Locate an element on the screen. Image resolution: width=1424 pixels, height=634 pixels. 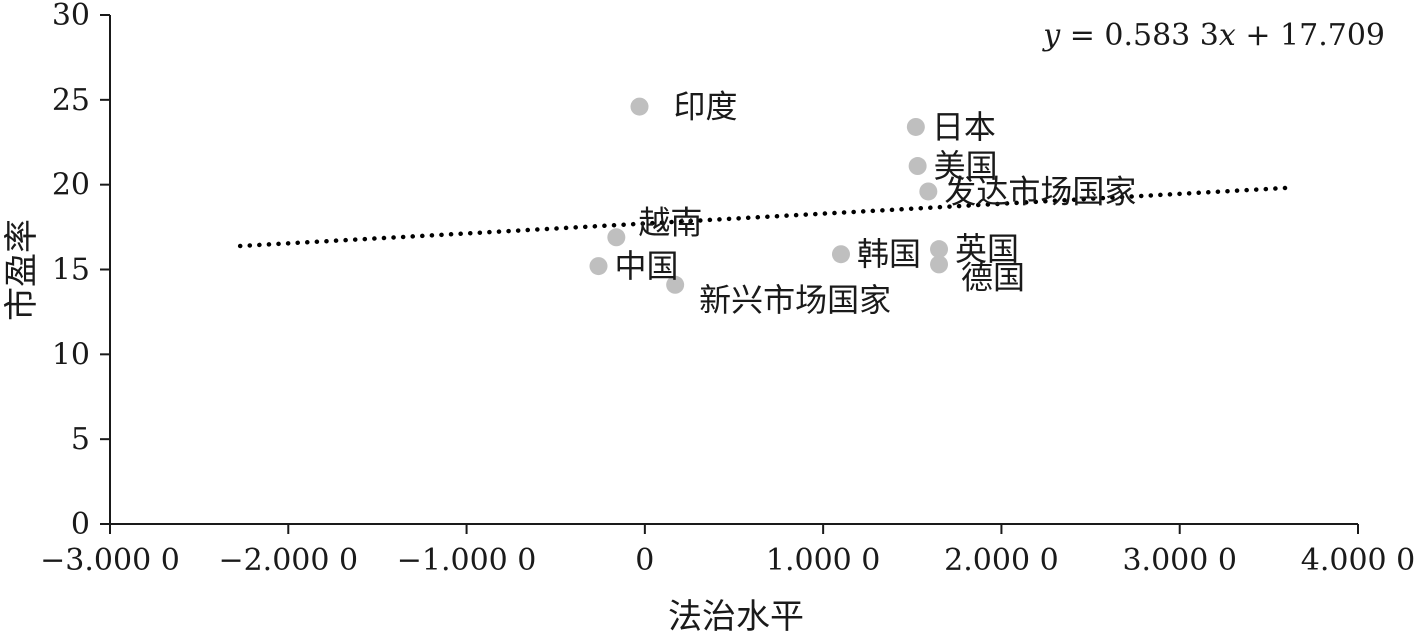
data-point-label: 英国 is located at coordinates (987, 249).